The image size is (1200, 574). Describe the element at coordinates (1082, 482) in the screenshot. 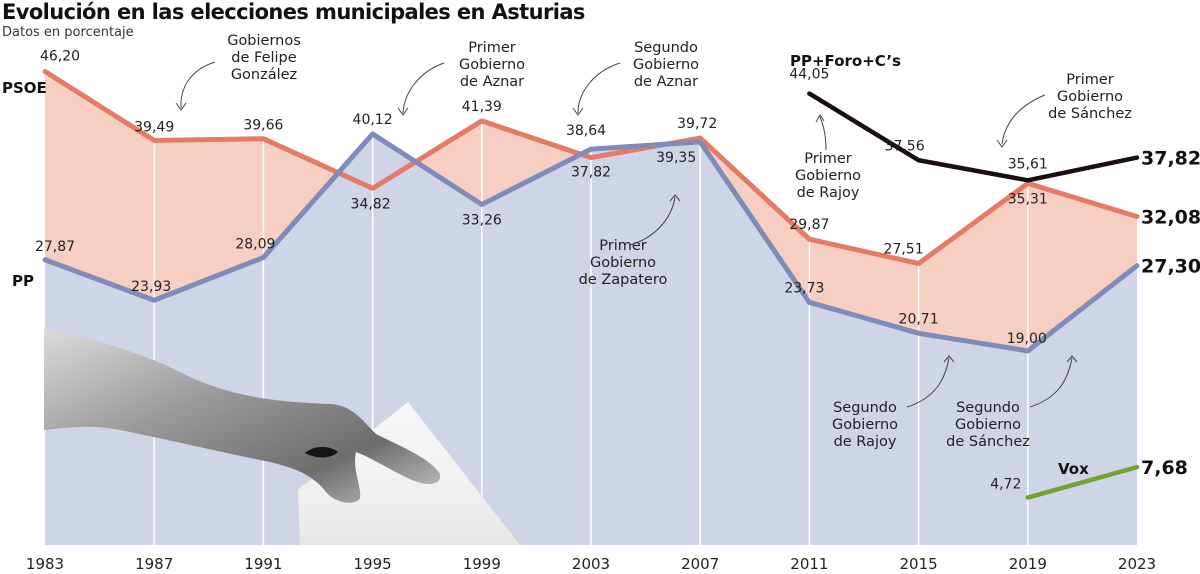

I see `vox-line` at that location.